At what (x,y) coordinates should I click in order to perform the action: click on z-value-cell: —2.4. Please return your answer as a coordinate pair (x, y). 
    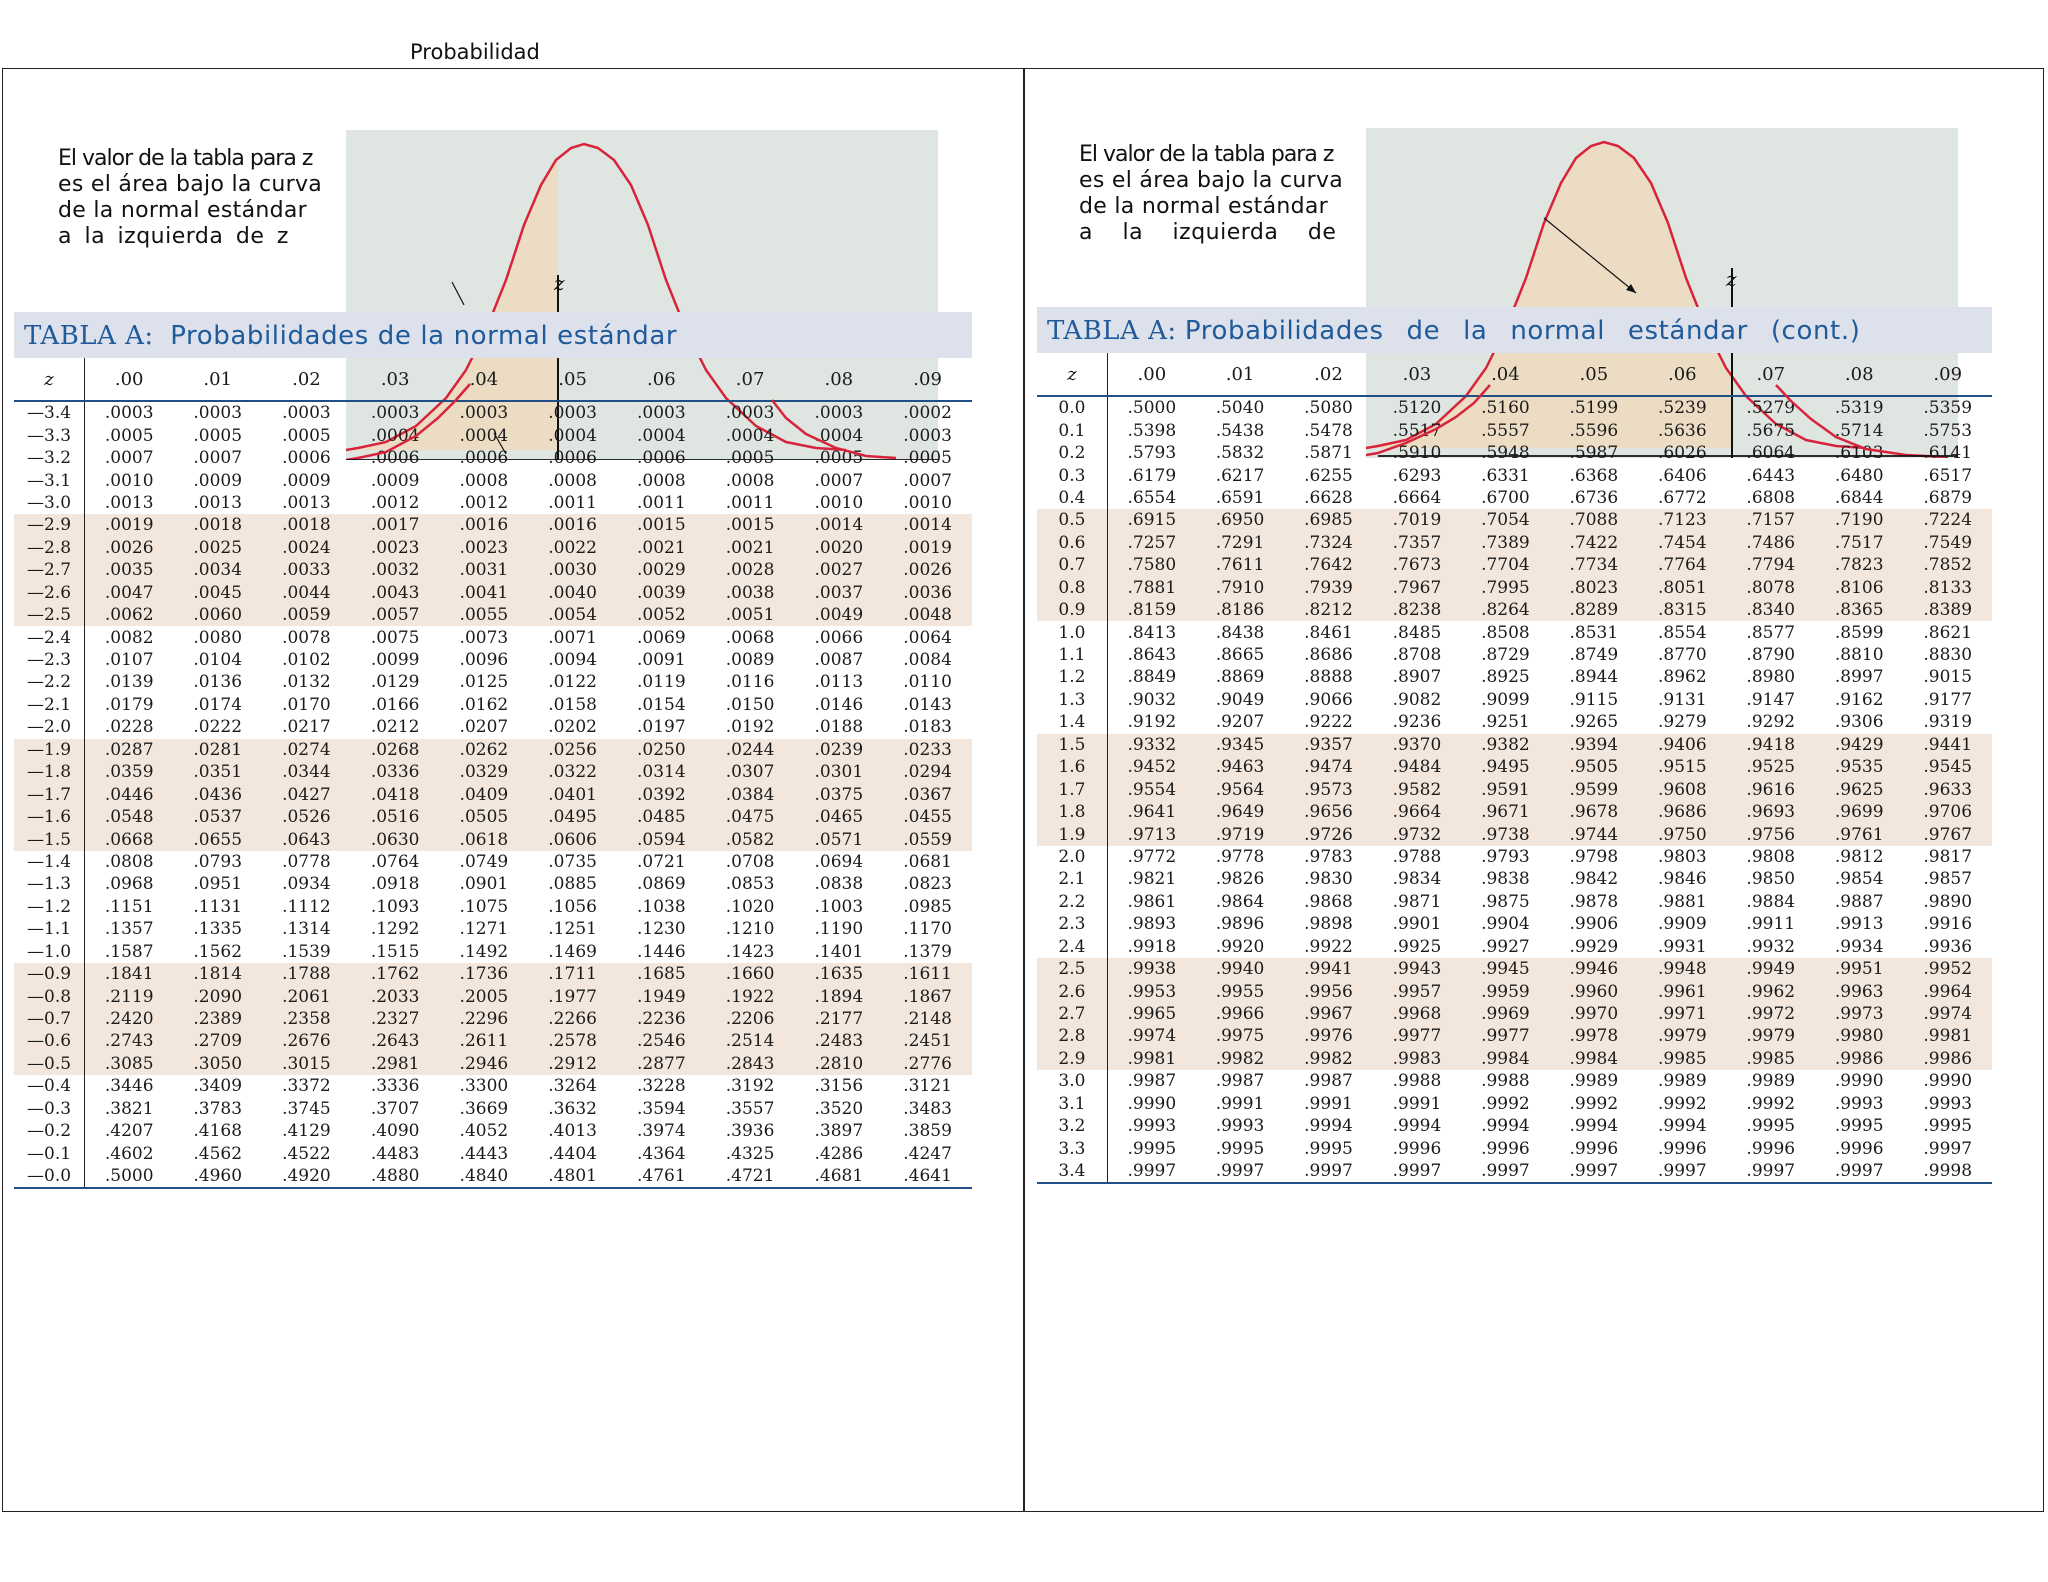
    Looking at the image, I should click on (50, 637).